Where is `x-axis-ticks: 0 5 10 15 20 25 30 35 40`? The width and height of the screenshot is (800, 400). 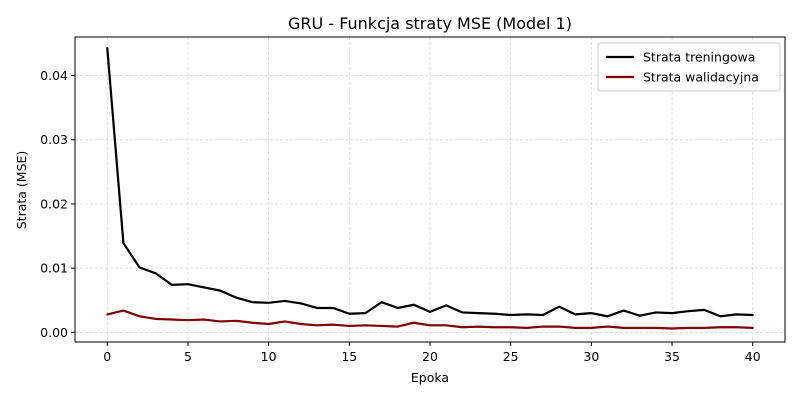 x-axis-ticks: 0 5 10 15 20 25 30 35 40 is located at coordinates (432, 353).